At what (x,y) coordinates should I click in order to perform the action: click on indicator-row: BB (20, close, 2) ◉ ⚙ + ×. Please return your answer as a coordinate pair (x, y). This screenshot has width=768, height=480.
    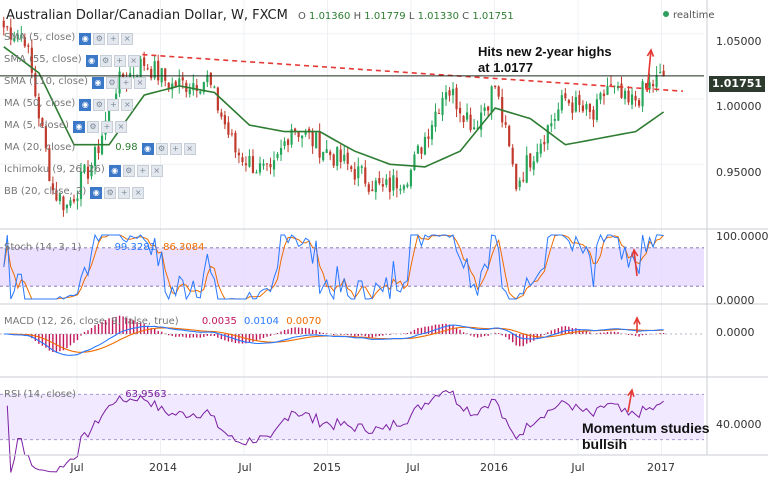
    Looking at the image, I should click on (75, 192).